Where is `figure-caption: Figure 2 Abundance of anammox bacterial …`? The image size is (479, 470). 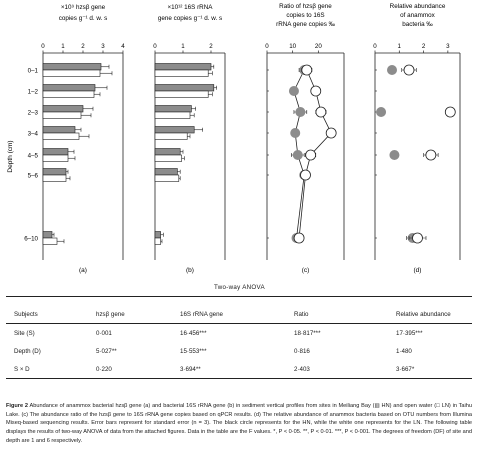
figure-caption: Figure 2 Abundance of anammox bacterial … is located at coordinates (239, 424).